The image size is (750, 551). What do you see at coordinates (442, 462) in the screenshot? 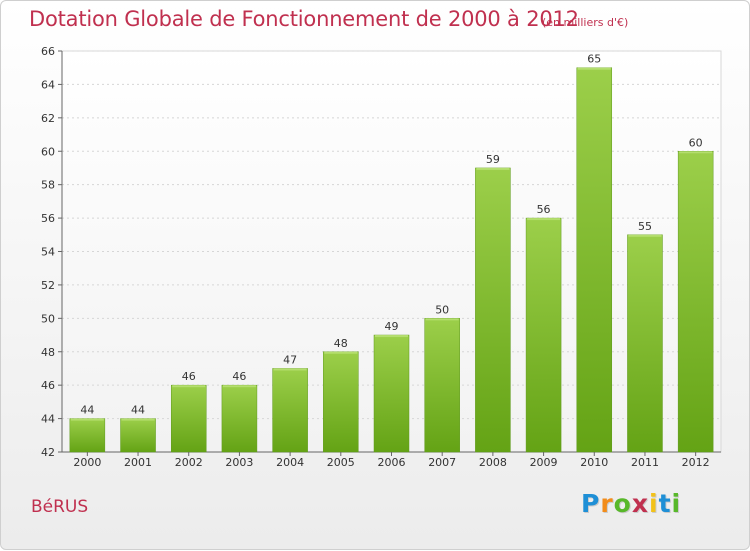
I see `x-tick-label: 2007` at bounding box center [442, 462].